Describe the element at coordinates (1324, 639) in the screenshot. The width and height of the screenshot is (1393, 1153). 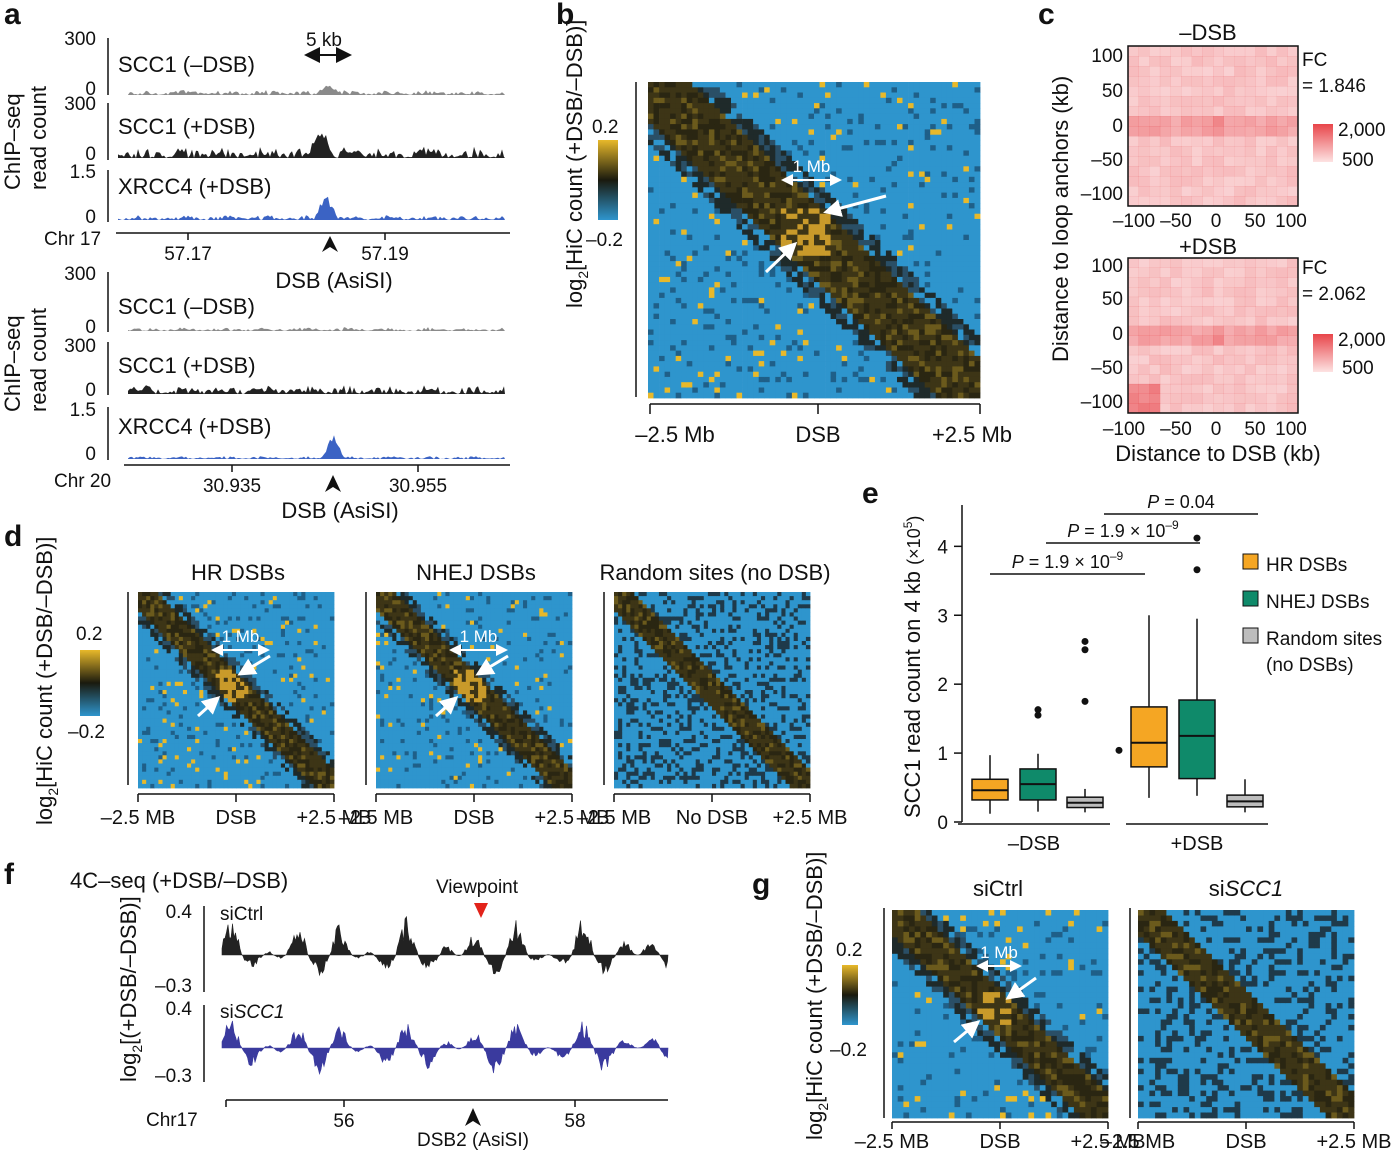
I see `legend-label: Random sites` at that location.